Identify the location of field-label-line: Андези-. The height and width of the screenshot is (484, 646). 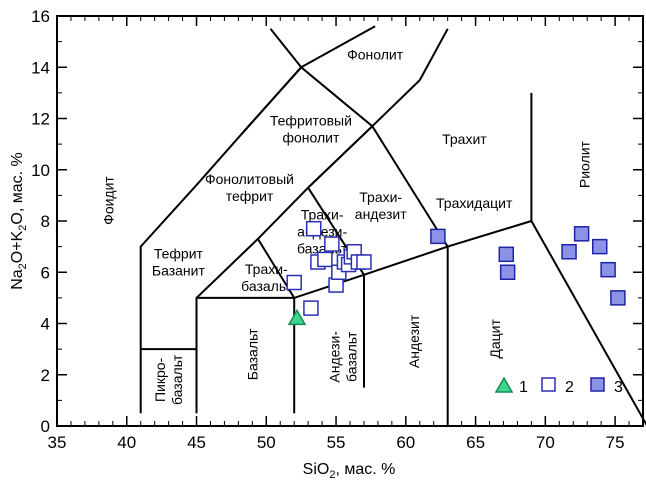
(335, 357).